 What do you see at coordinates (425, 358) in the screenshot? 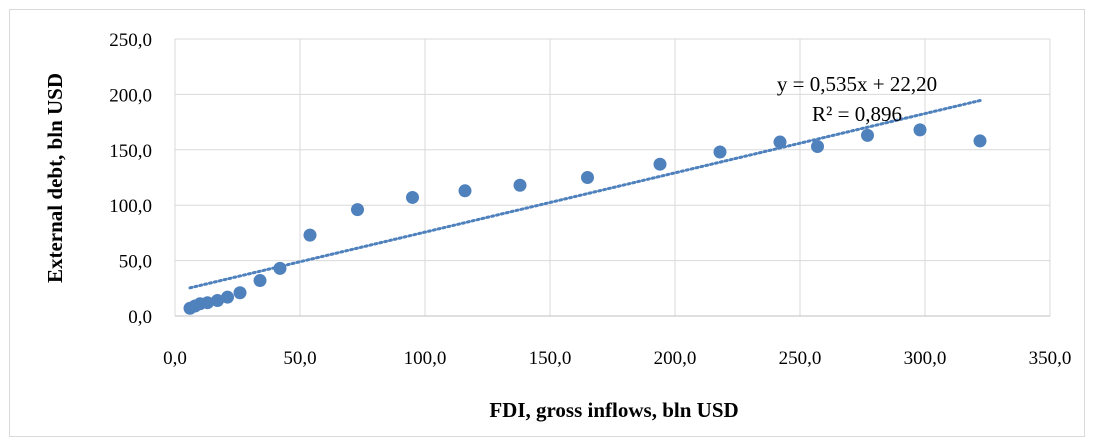
I see `x-tick-label: 100,0` at bounding box center [425, 358].